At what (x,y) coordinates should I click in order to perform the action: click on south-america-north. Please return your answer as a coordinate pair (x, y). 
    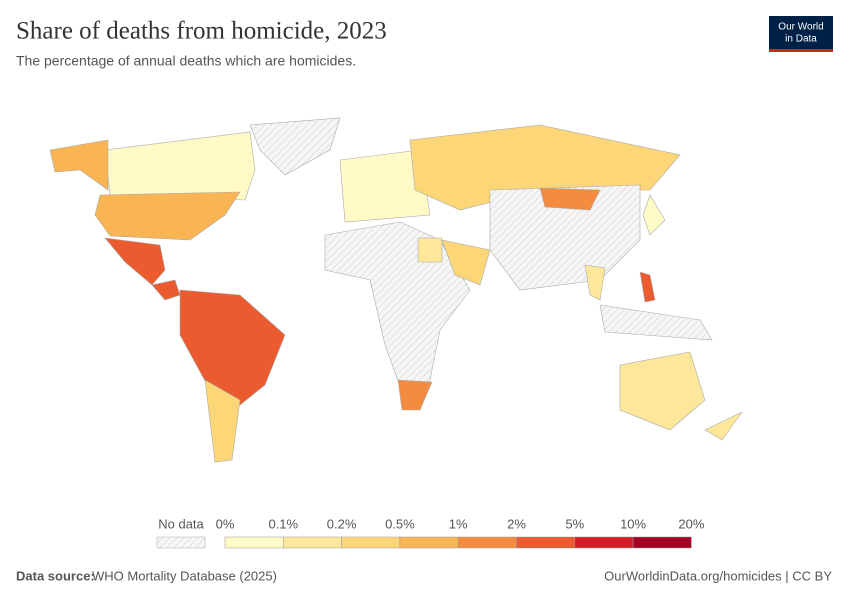
    Looking at the image, I should click on (232, 347).